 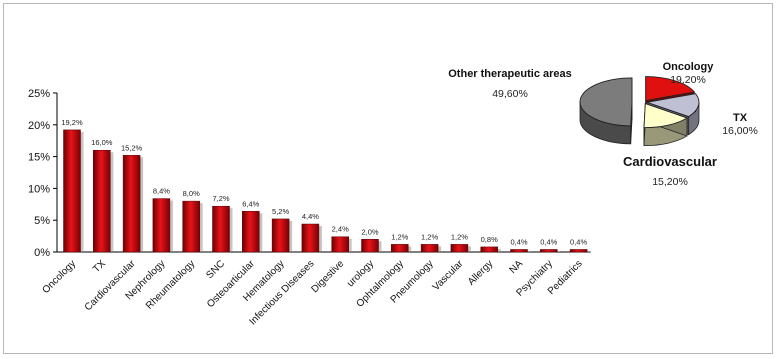 I want to click on pie-slice-value: 19,20%, so click(x=688, y=80).